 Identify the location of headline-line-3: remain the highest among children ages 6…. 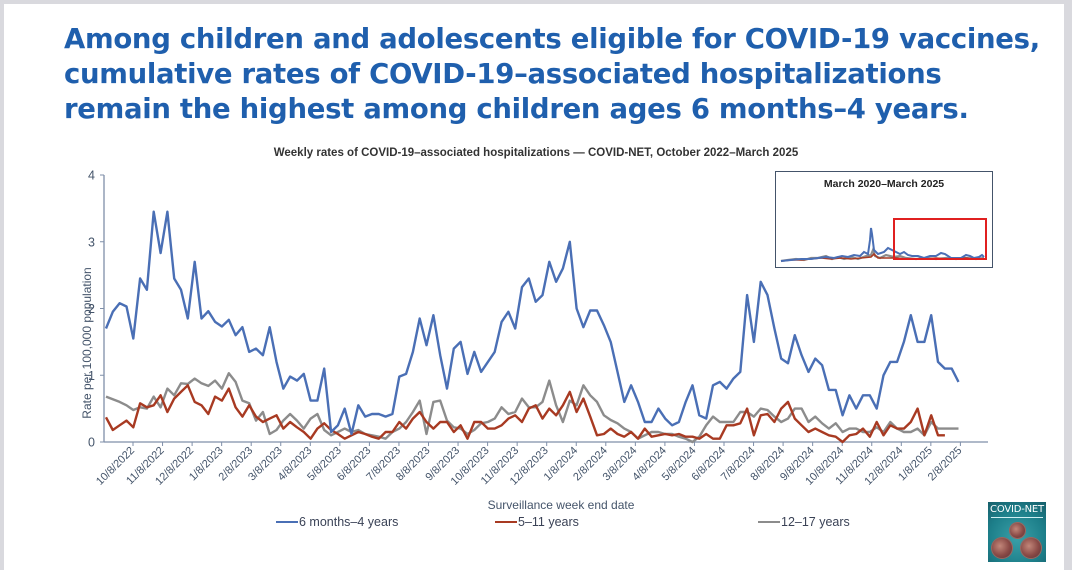
(516, 109).